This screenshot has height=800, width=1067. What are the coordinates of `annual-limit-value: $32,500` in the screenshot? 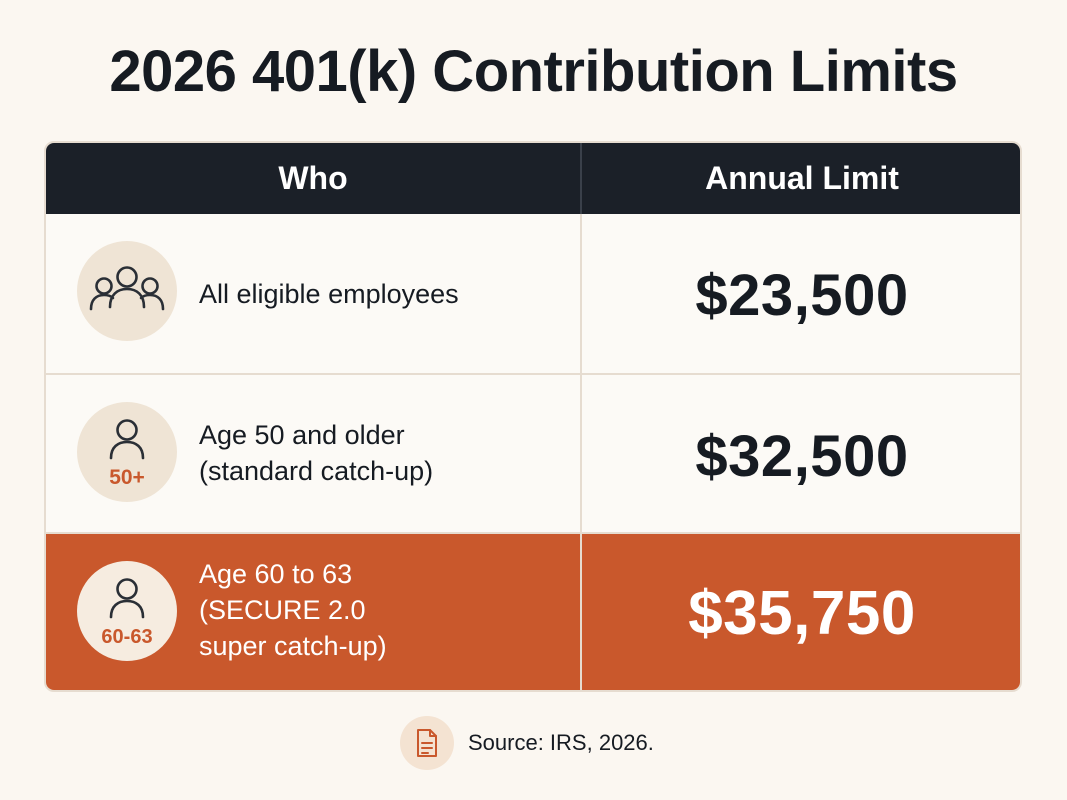 It's located at (802, 456).